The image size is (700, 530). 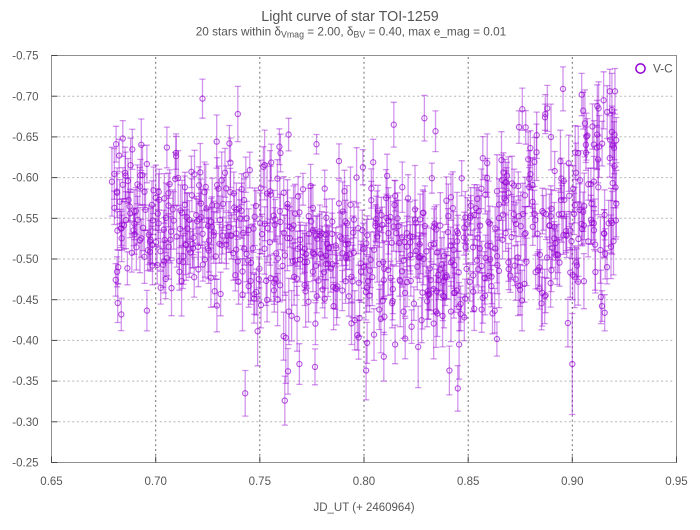 What do you see at coordinates (25, 97) in the screenshot?
I see `svg-text: -0.70` at bounding box center [25, 97].